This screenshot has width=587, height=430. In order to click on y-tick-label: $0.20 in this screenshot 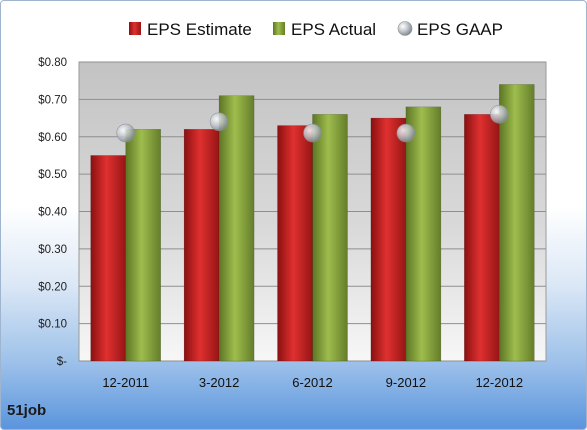, I will do `click(52, 287)`.